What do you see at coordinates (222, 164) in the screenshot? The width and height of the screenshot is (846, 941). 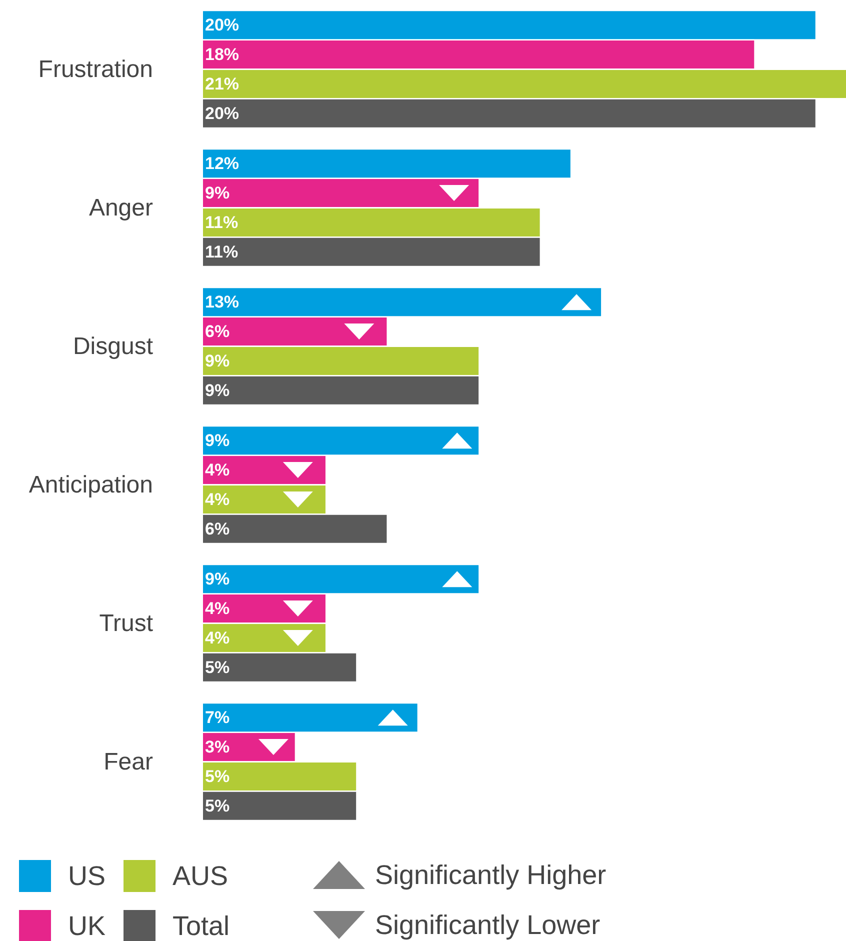 I see `data-label: 12%` at bounding box center [222, 164].